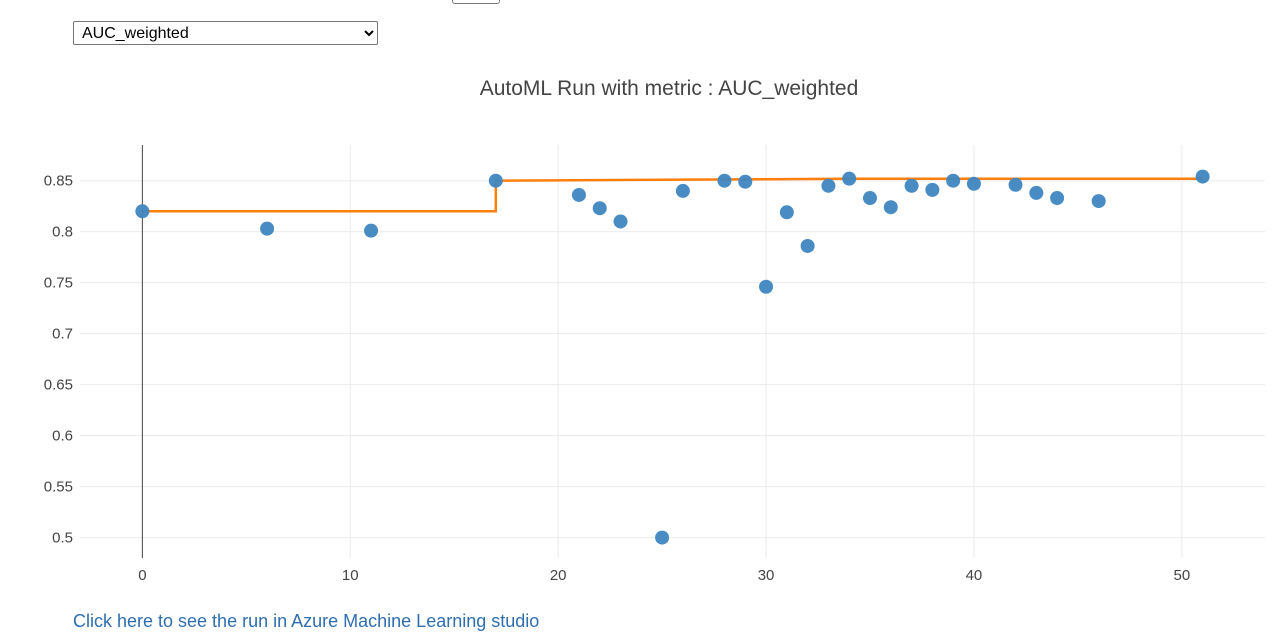  Describe the element at coordinates (1181, 575) in the screenshot. I see `x-tick-label: 50` at that location.